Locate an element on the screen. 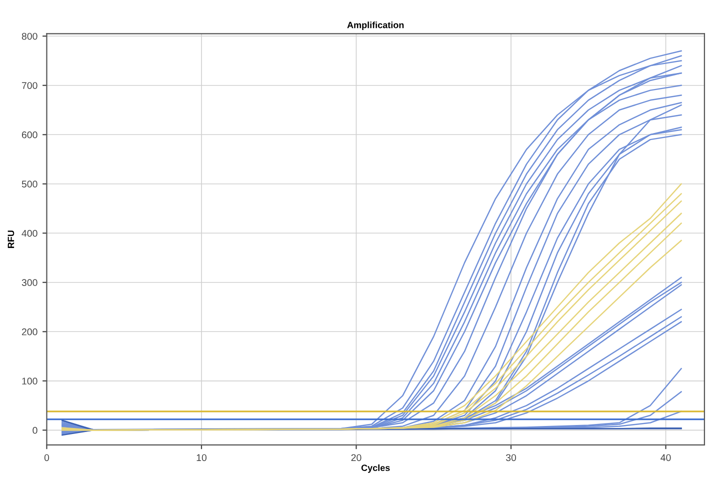 The height and width of the screenshot is (481, 708). x-tick-label: 40 is located at coordinates (665, 458).